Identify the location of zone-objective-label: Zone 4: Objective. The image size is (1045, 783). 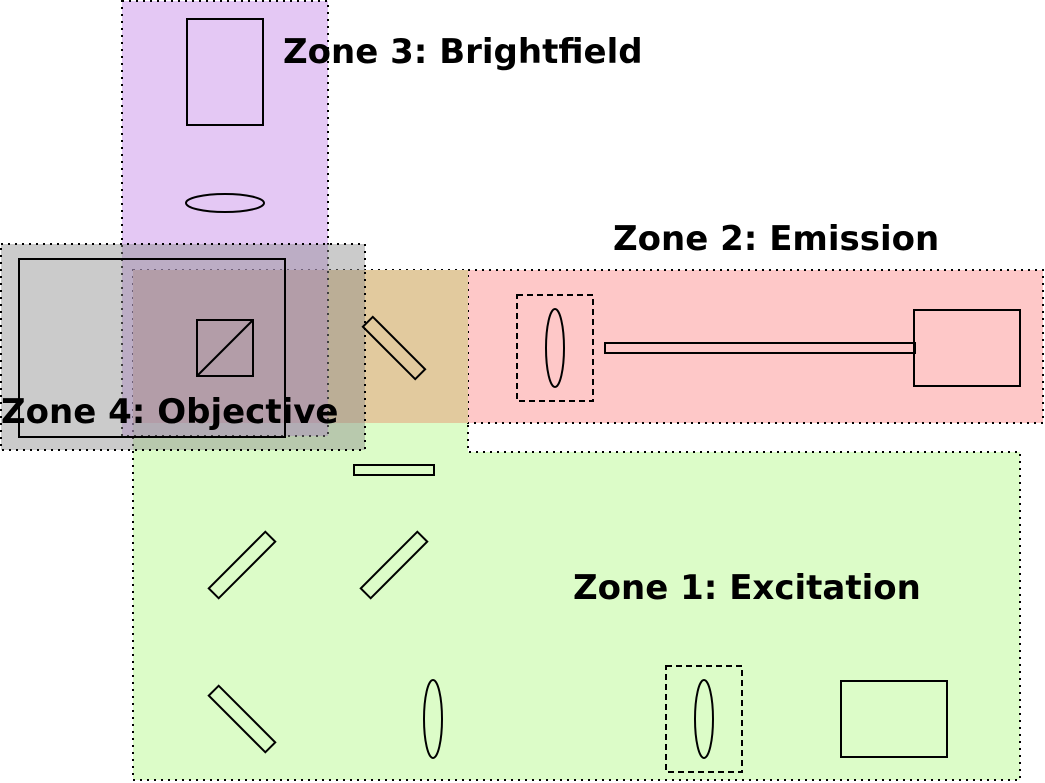
(169, 412).